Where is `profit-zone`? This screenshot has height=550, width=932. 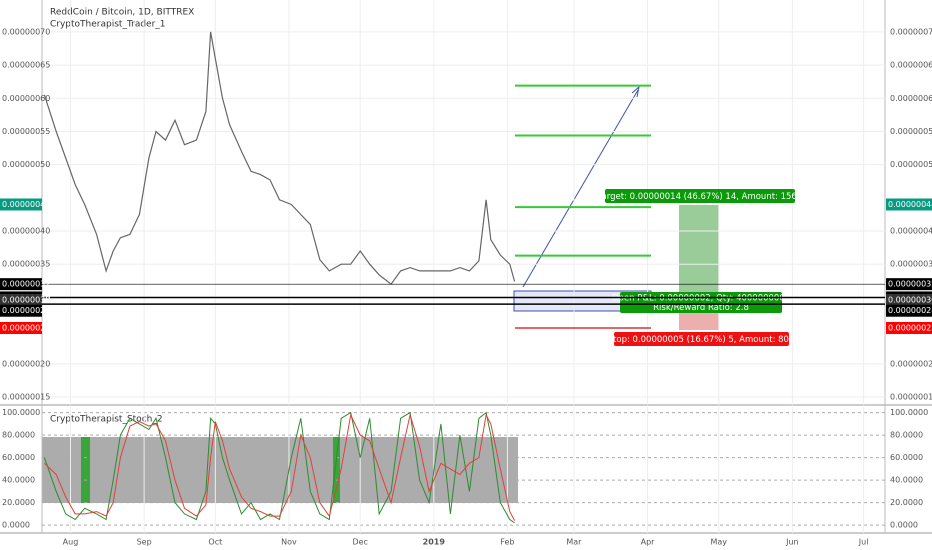 profit-zone is located at coordinates (699, 253).